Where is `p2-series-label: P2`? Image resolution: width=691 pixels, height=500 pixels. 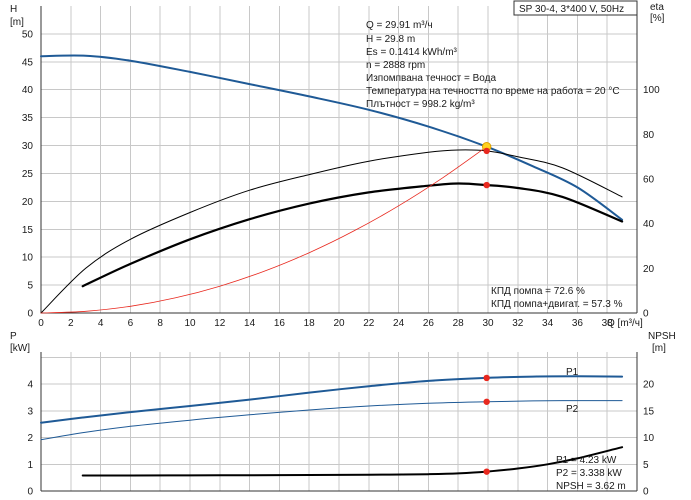 p2-series-label: P2 is located at coordinates (572, 409).